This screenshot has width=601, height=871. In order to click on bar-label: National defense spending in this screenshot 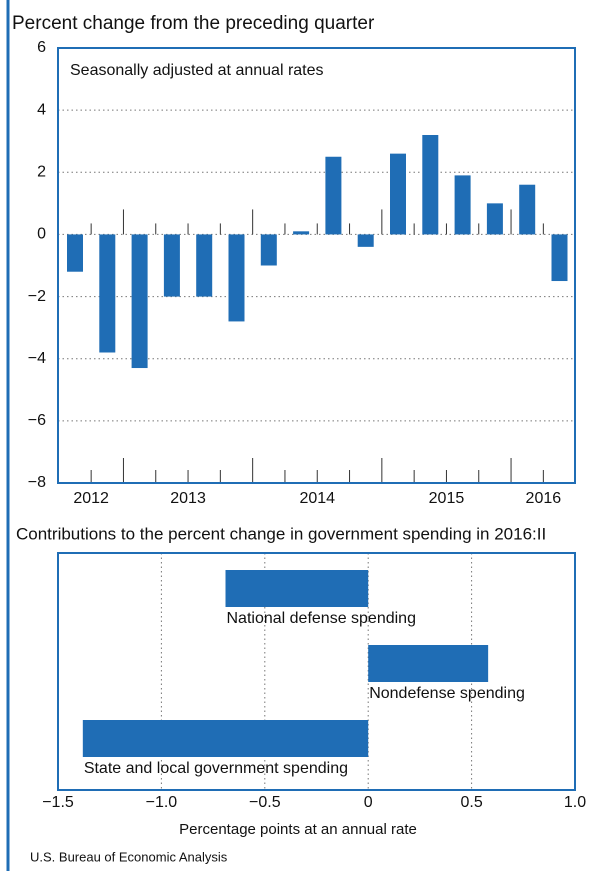, I will do `click(321, 618)`.